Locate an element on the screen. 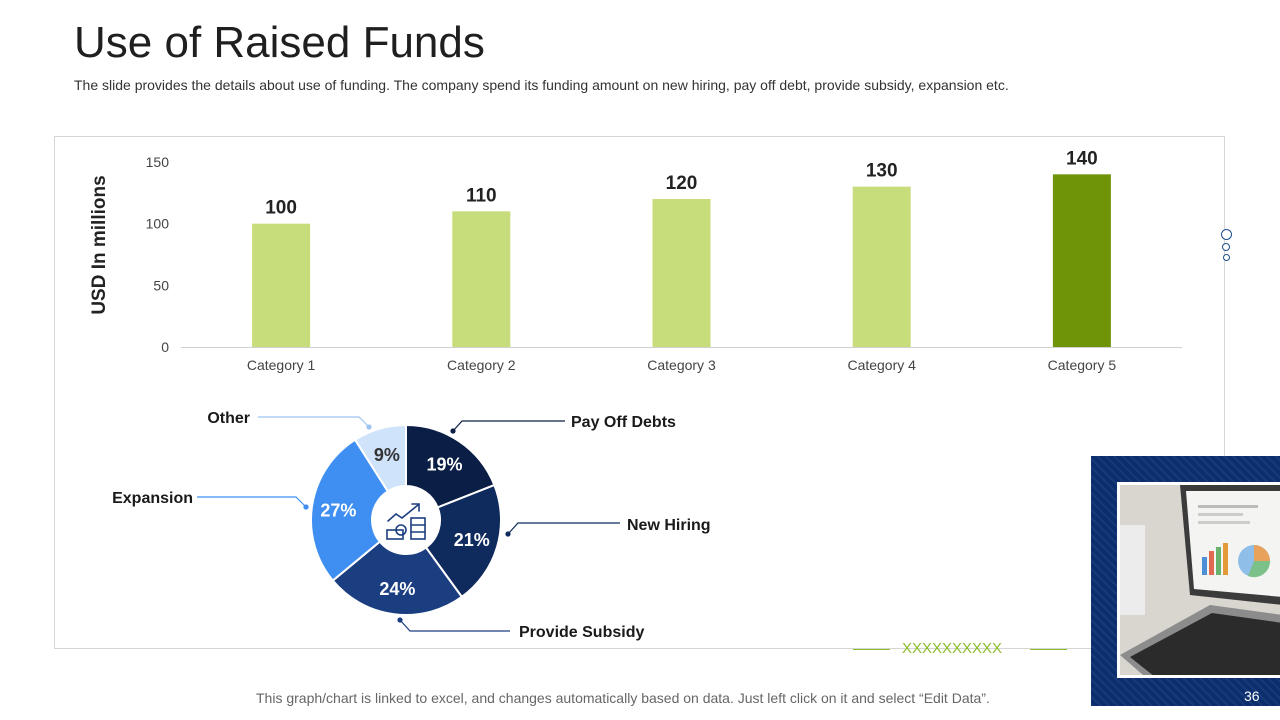  x-tick-label: Category 3 is located at coordinates (681, 365).